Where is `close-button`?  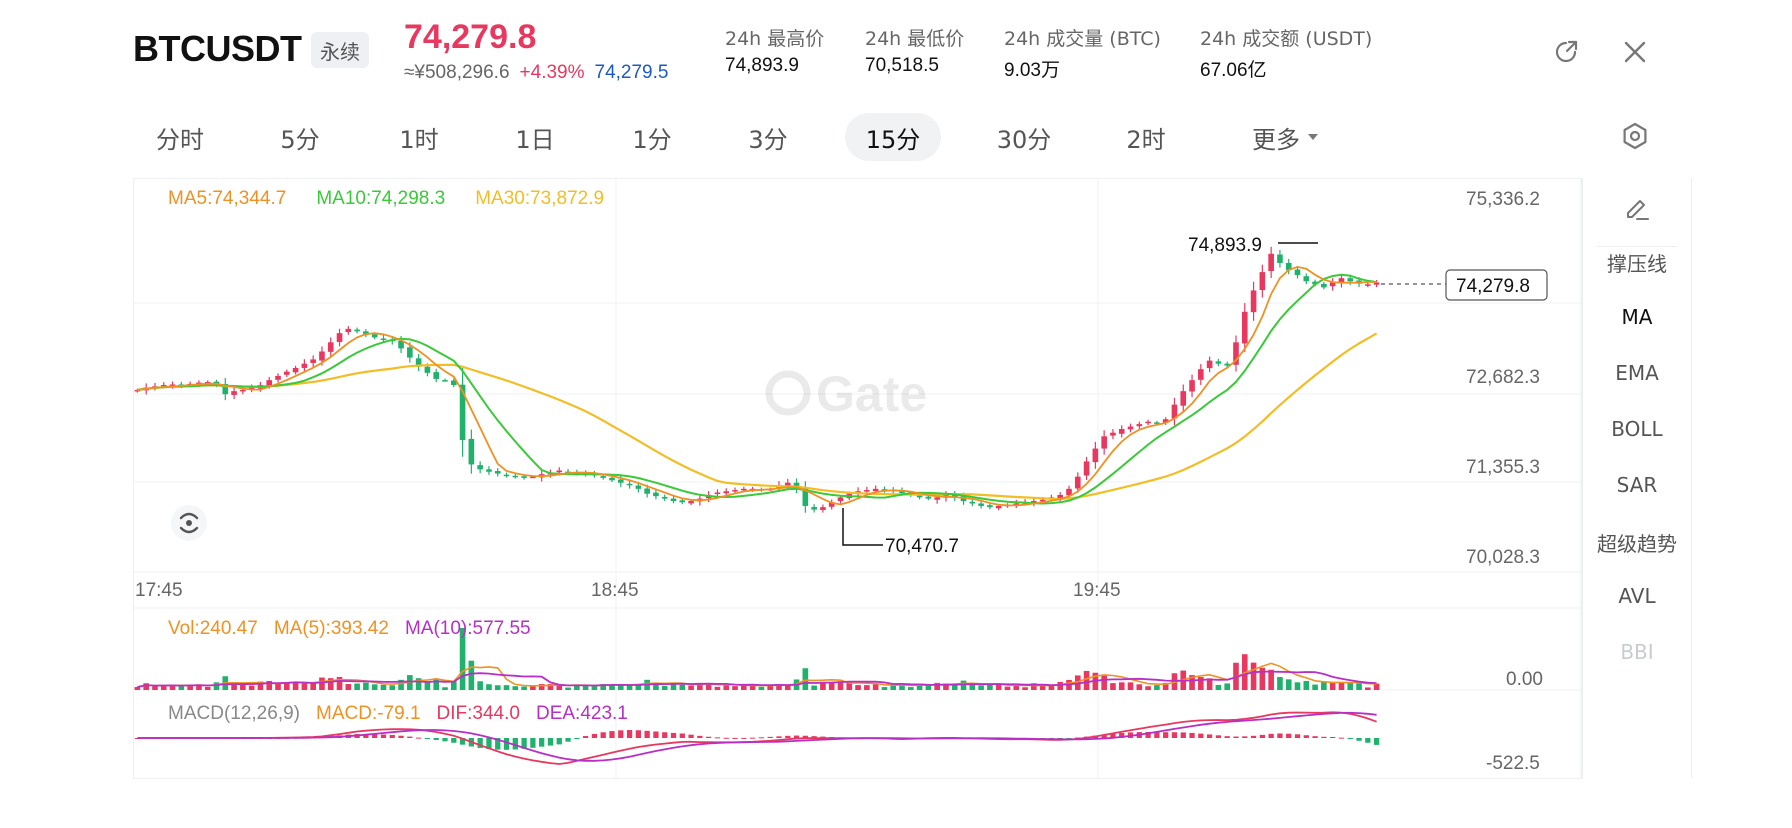 close-button is located at coordinates (1635, 52).